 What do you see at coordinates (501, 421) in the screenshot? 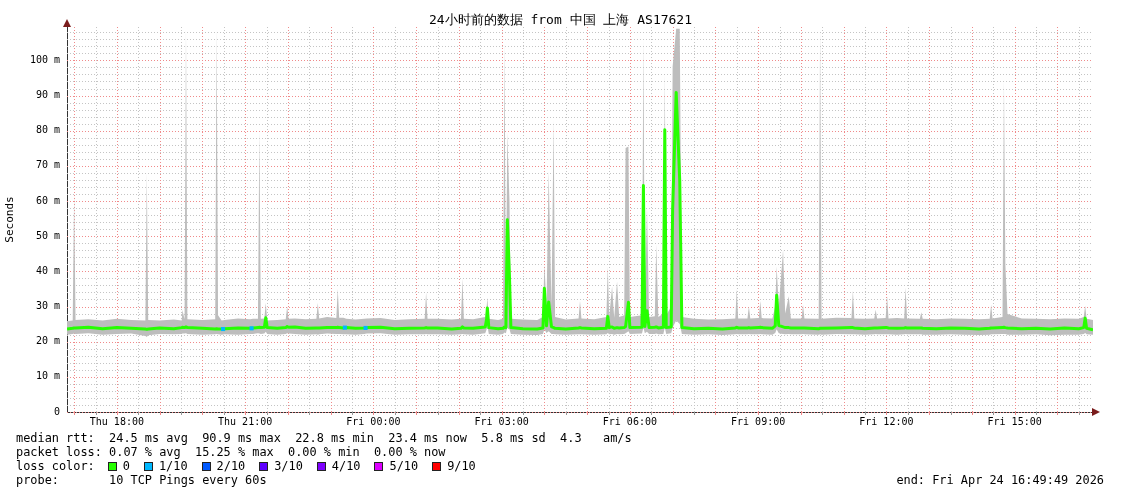
I see `x-tick-label: Fri 03:00` at bounding box center [501, 421].